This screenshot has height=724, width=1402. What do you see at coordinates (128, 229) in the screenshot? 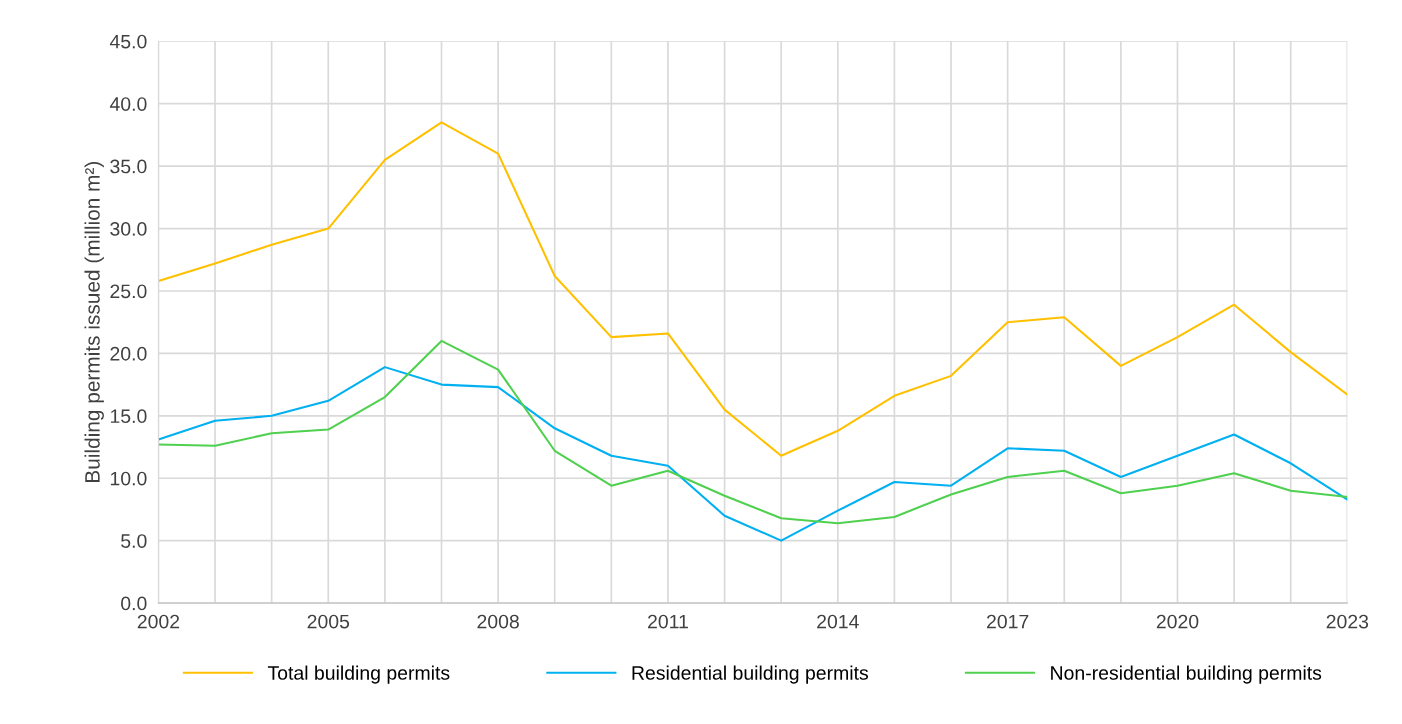
I see `y-tick-label: 30.0` at bounding box center [128, 229].